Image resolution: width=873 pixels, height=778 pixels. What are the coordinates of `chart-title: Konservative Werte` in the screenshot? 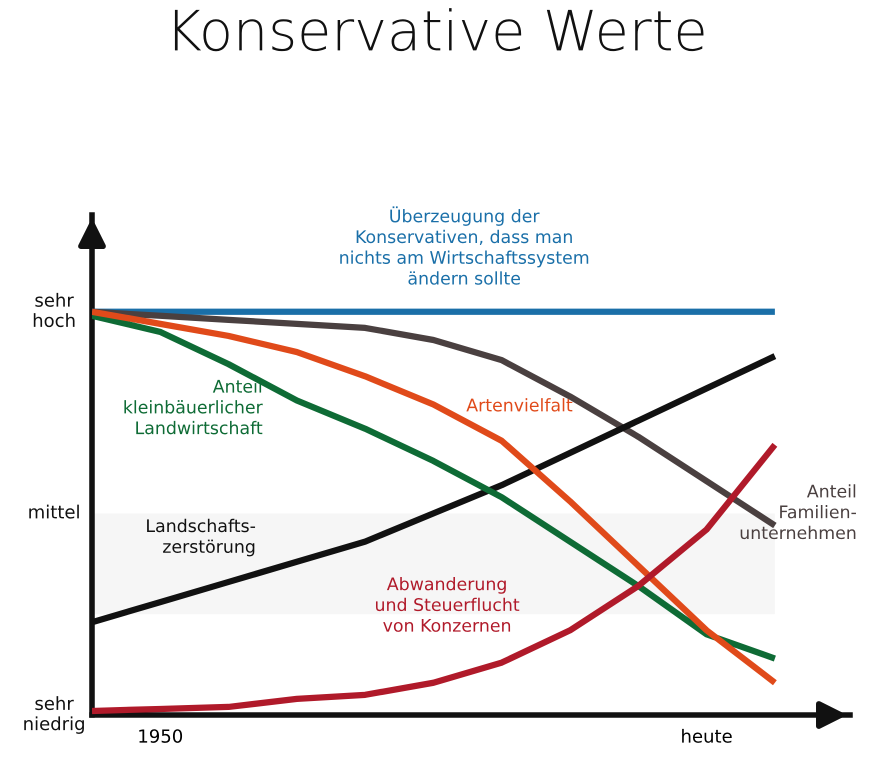 It's located at (439, 30).